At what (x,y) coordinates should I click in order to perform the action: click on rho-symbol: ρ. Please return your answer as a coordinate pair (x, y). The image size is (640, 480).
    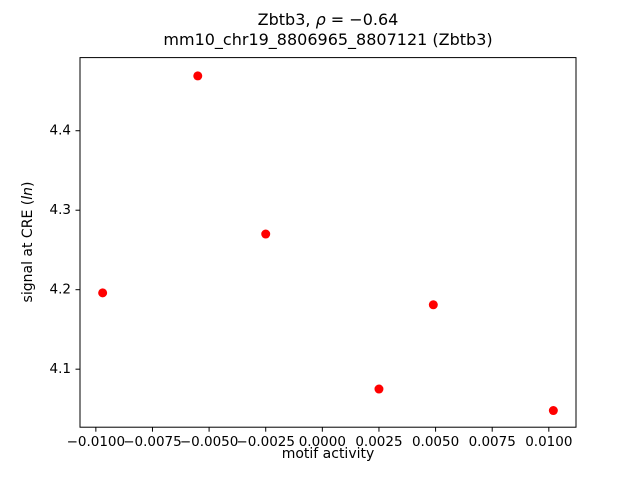
    Looking at the image, I should click on (320, 19).